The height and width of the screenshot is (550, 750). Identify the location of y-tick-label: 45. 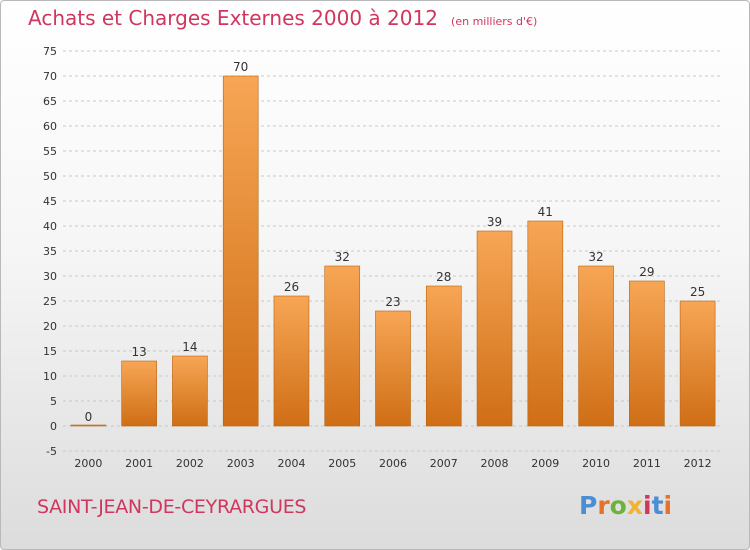
(50, 201).